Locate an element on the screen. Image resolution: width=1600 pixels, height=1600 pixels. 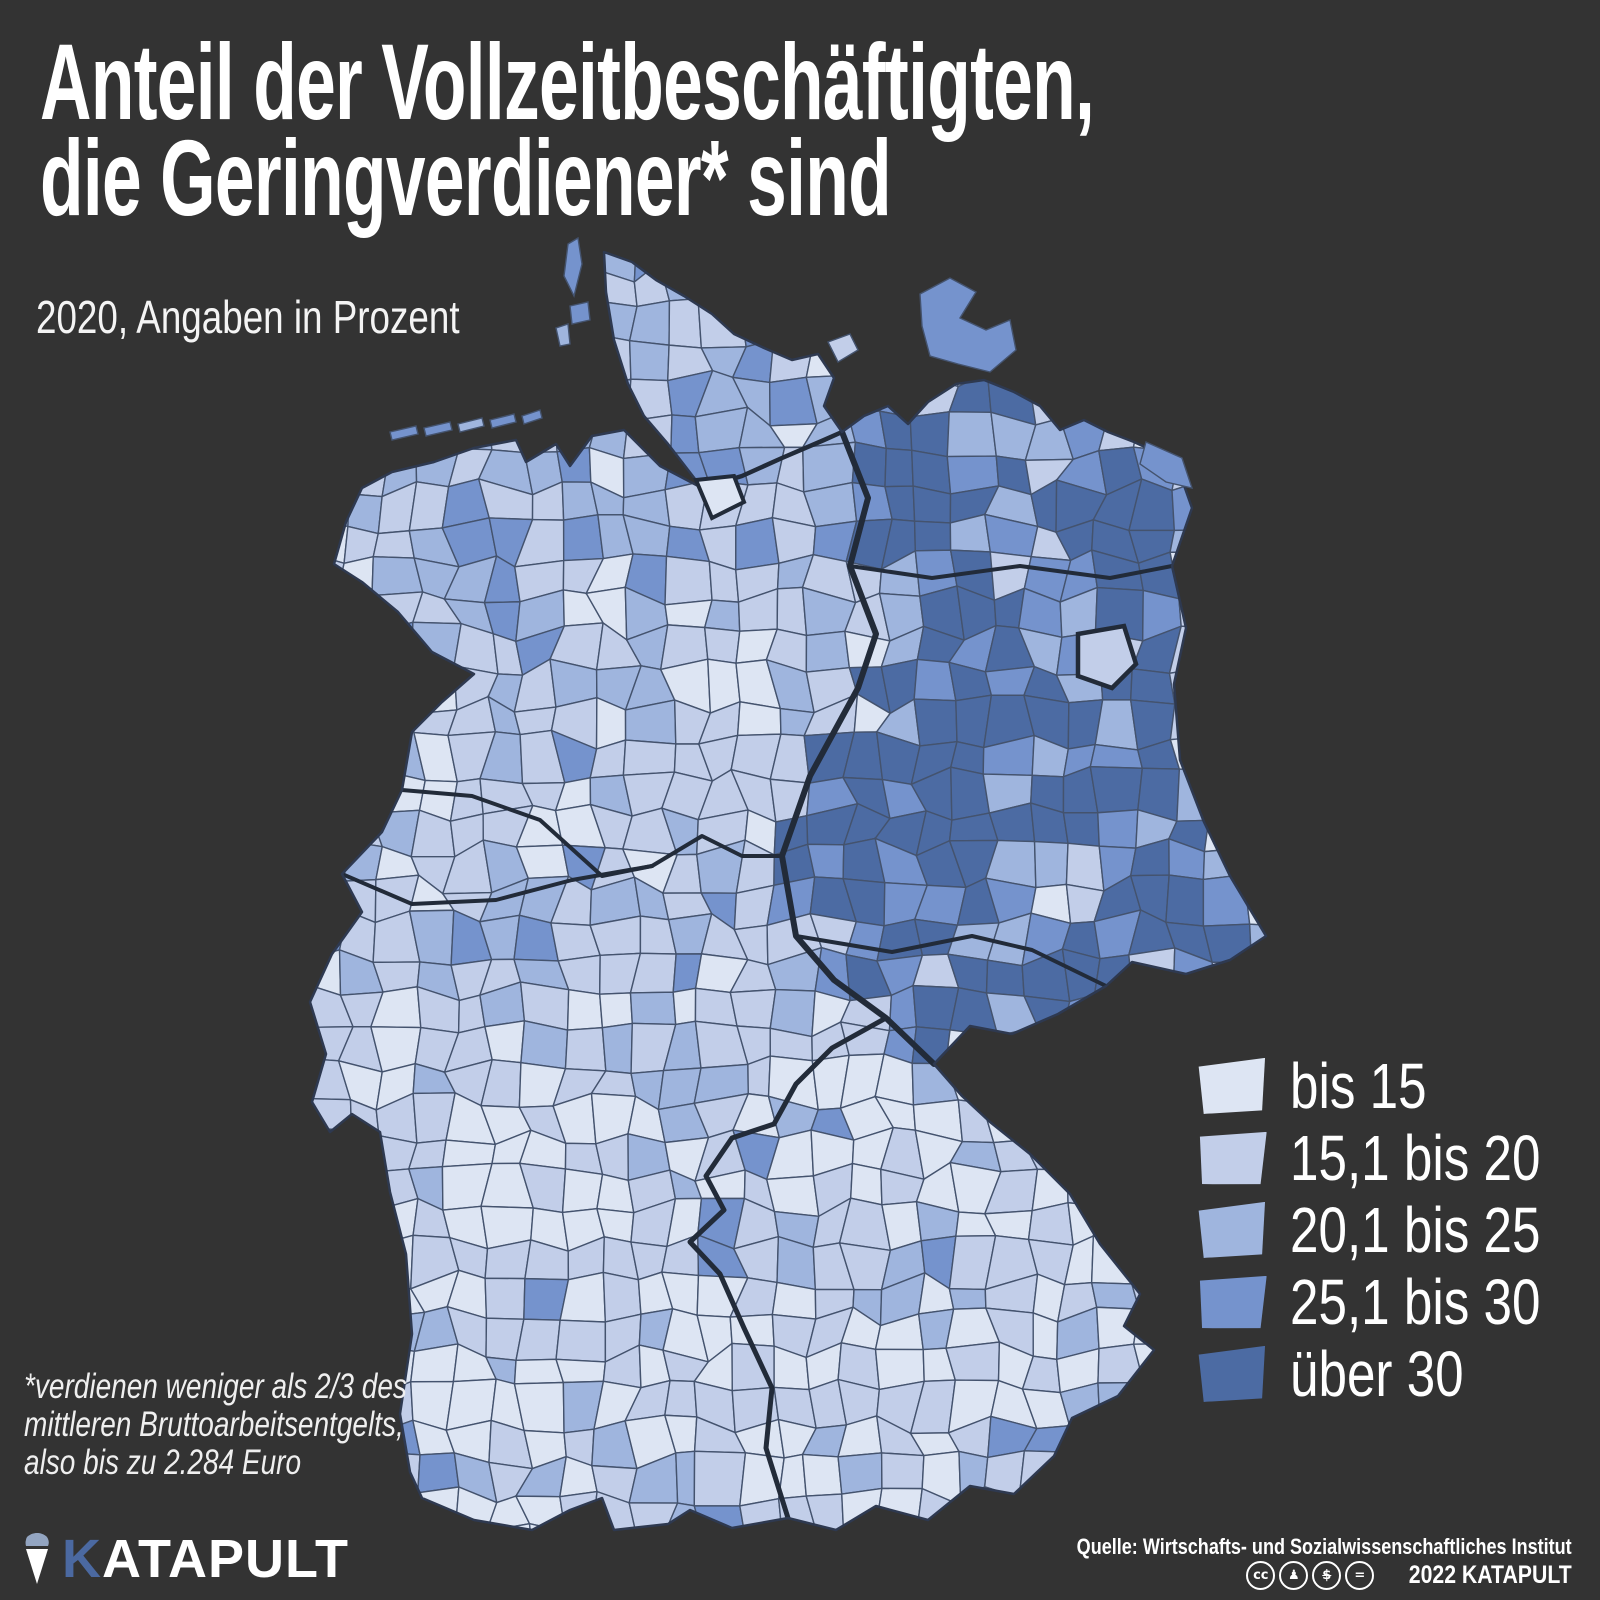
border-nrw-rlp is located at coordinates (497, 885).